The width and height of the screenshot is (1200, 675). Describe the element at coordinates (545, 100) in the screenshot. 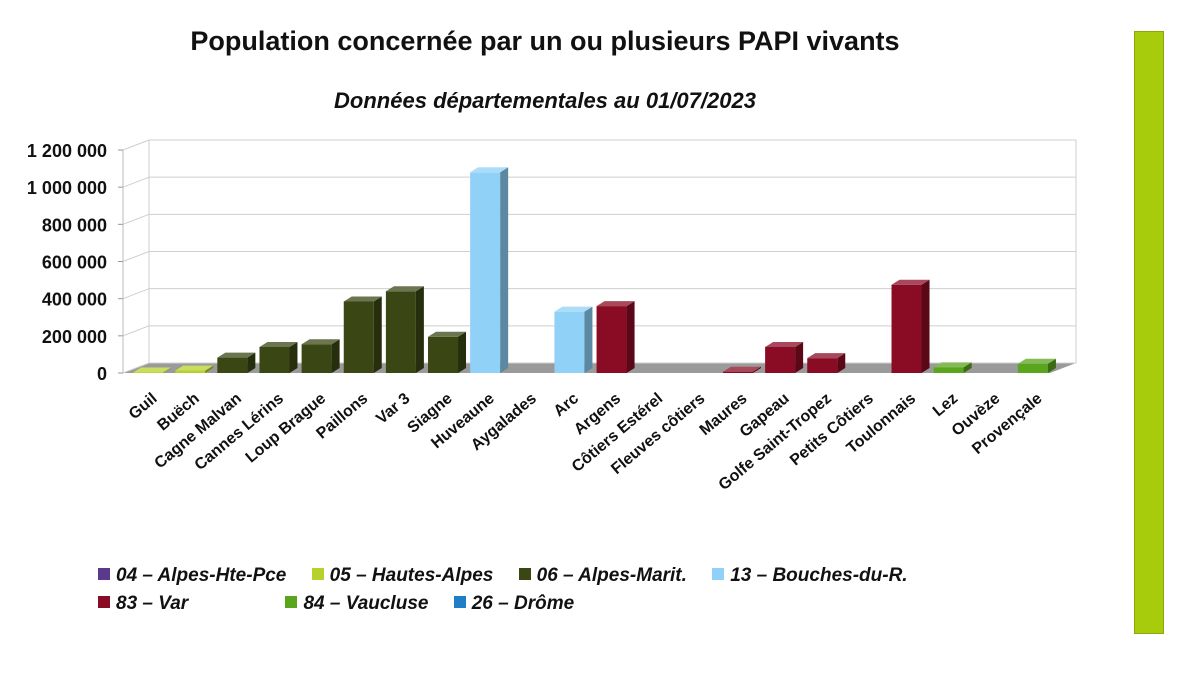

I see `chart-subtitle: Données départementales au 01/07/2023` at that location.